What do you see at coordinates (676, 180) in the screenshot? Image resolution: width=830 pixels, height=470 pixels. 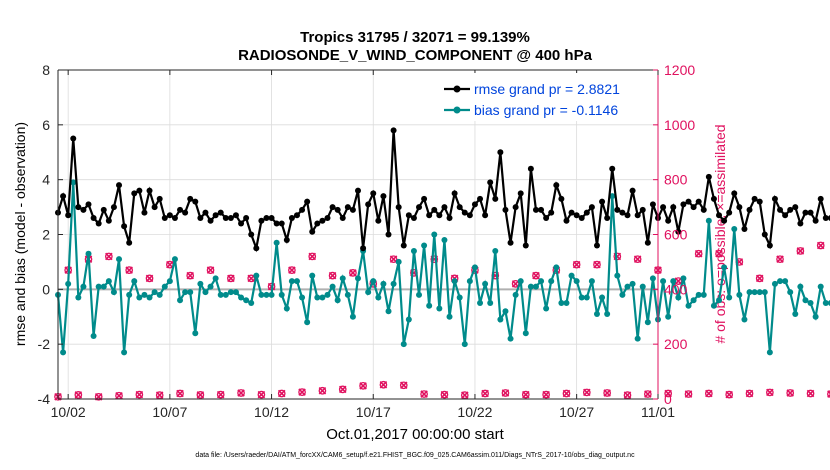 I see `y-tick-label-right: 800` at bounding box center [676, 180].